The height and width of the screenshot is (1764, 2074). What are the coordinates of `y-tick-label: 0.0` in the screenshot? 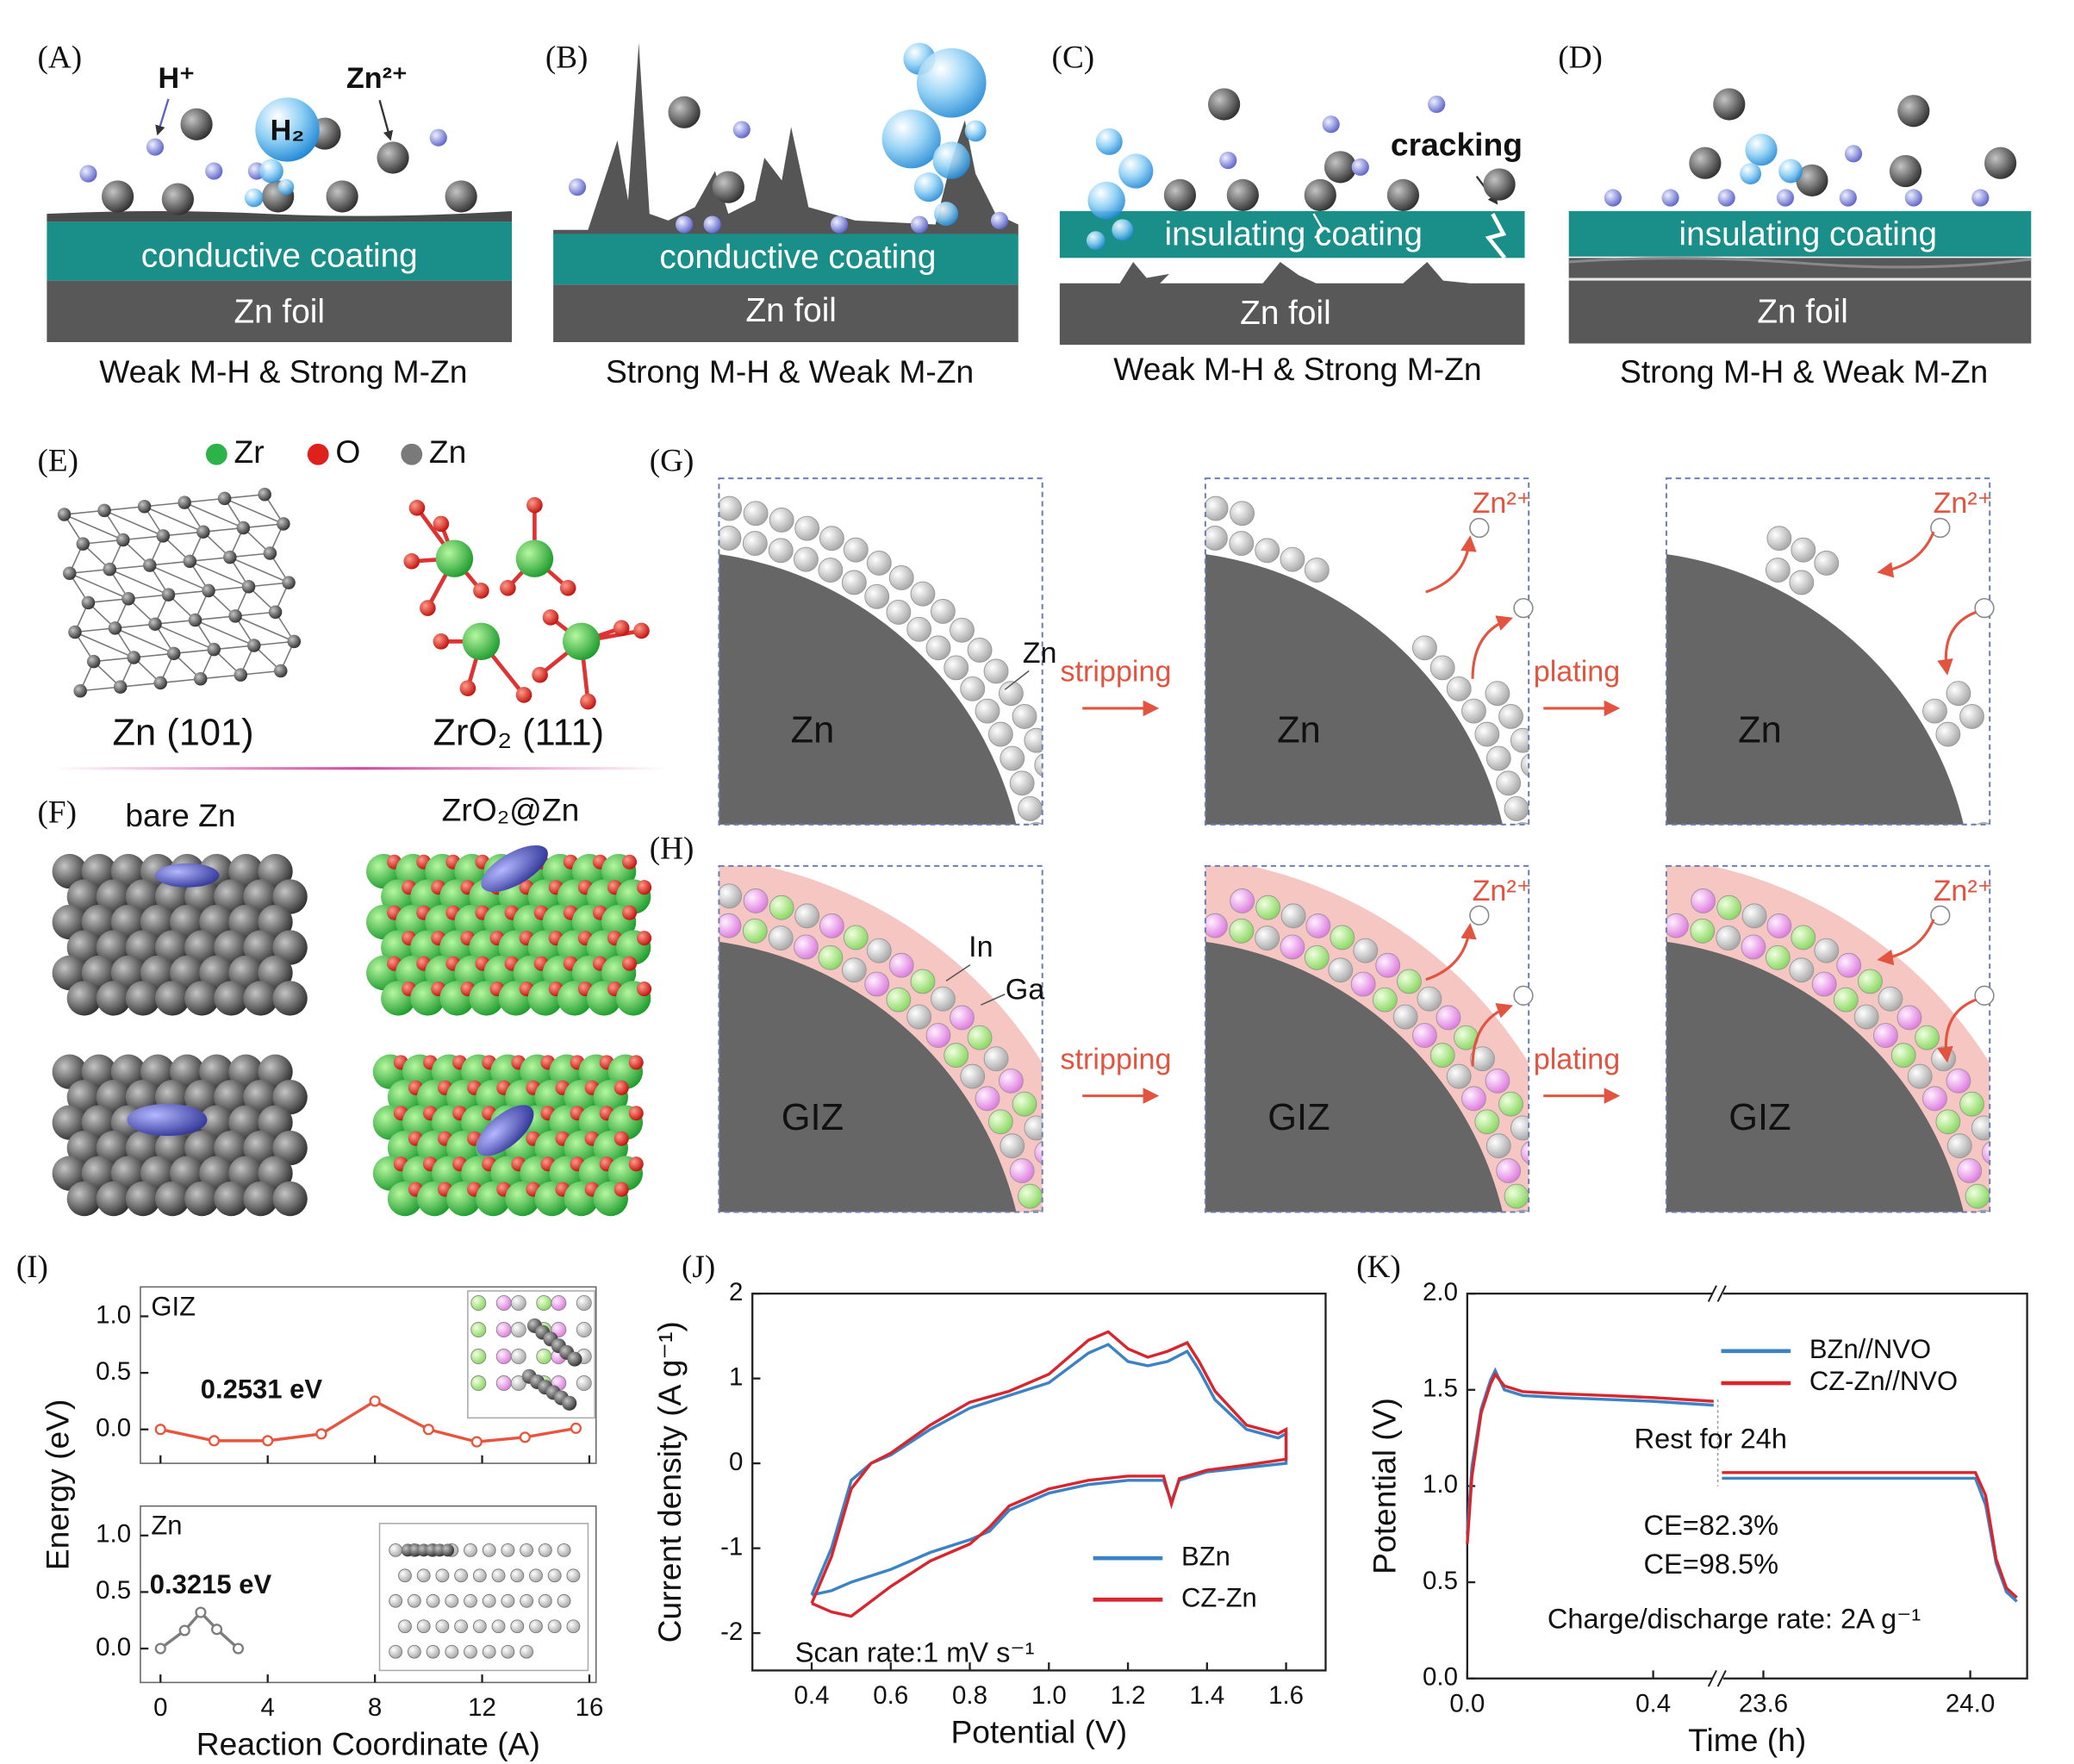 It's located at (113, 1427).